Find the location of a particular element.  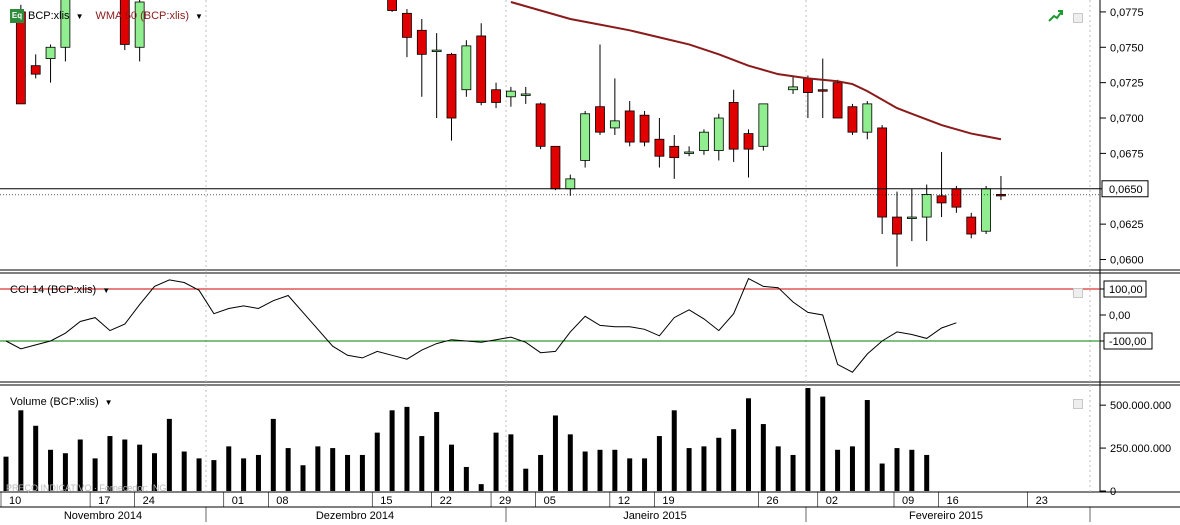

exchange-badge-icon: Eq is located at coordinates (17, 16).